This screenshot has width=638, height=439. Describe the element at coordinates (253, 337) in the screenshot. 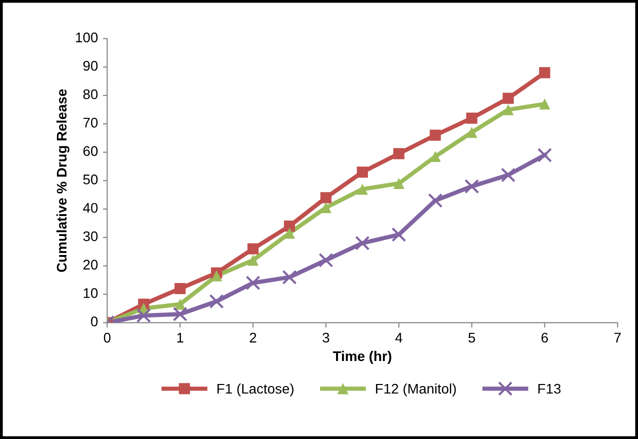

I see `x-tick-label: 2` at that location.